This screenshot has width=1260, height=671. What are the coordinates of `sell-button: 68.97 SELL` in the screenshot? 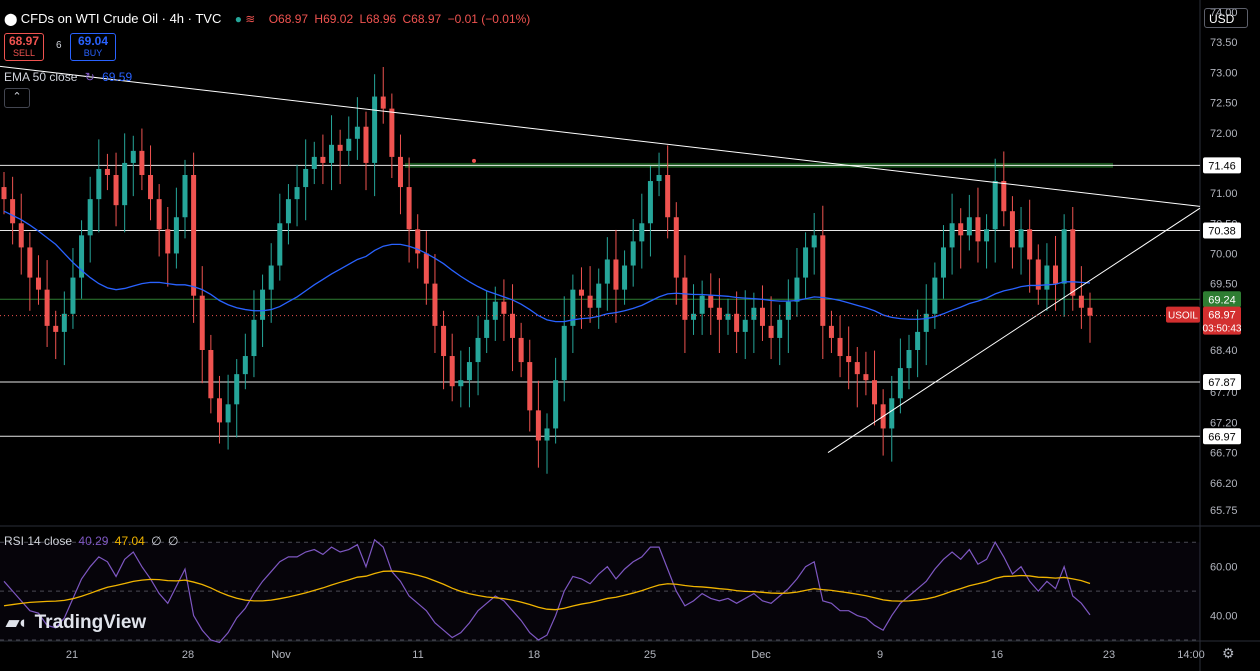 It's located at (24, 47).